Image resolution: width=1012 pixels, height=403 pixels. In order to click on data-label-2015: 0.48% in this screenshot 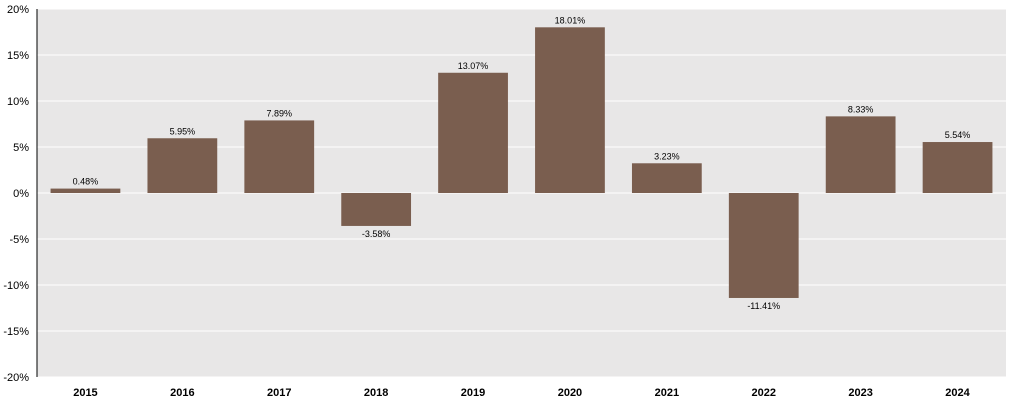, I will do `click(86, 182)`.